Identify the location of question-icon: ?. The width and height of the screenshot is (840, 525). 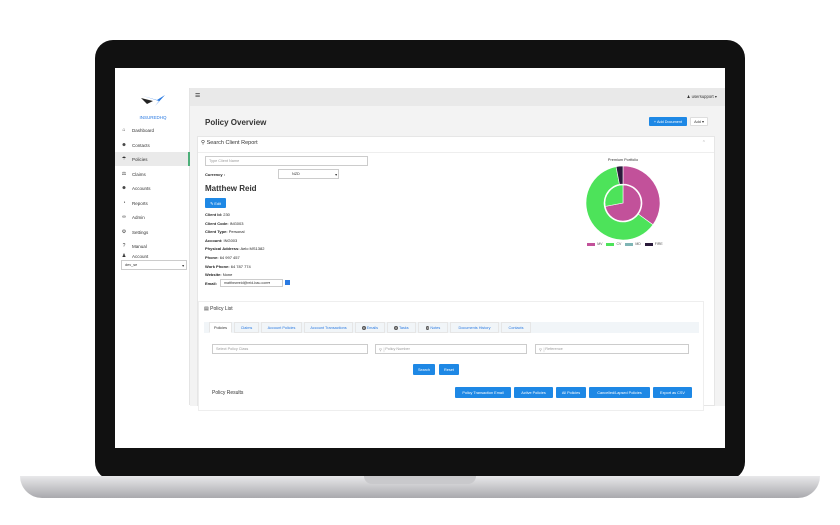
(124, 246).